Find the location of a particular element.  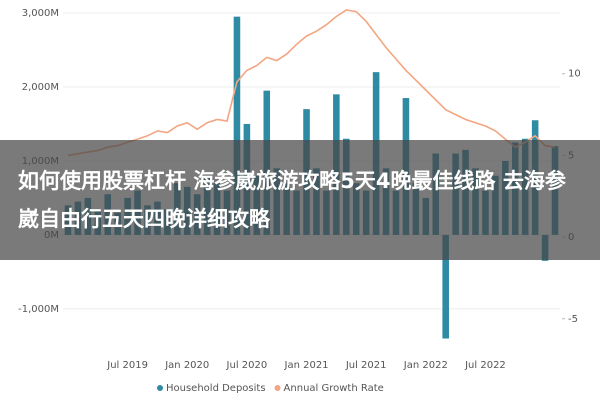

legend-label: Household Deposits is located at coordinates (216, 388).